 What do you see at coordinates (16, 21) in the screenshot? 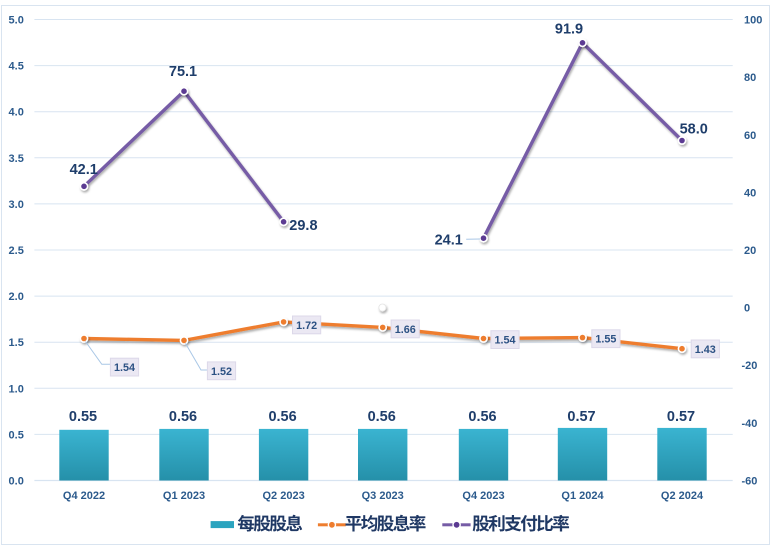
I see `svg-text: 5.0` at bounding box center [16, 21].